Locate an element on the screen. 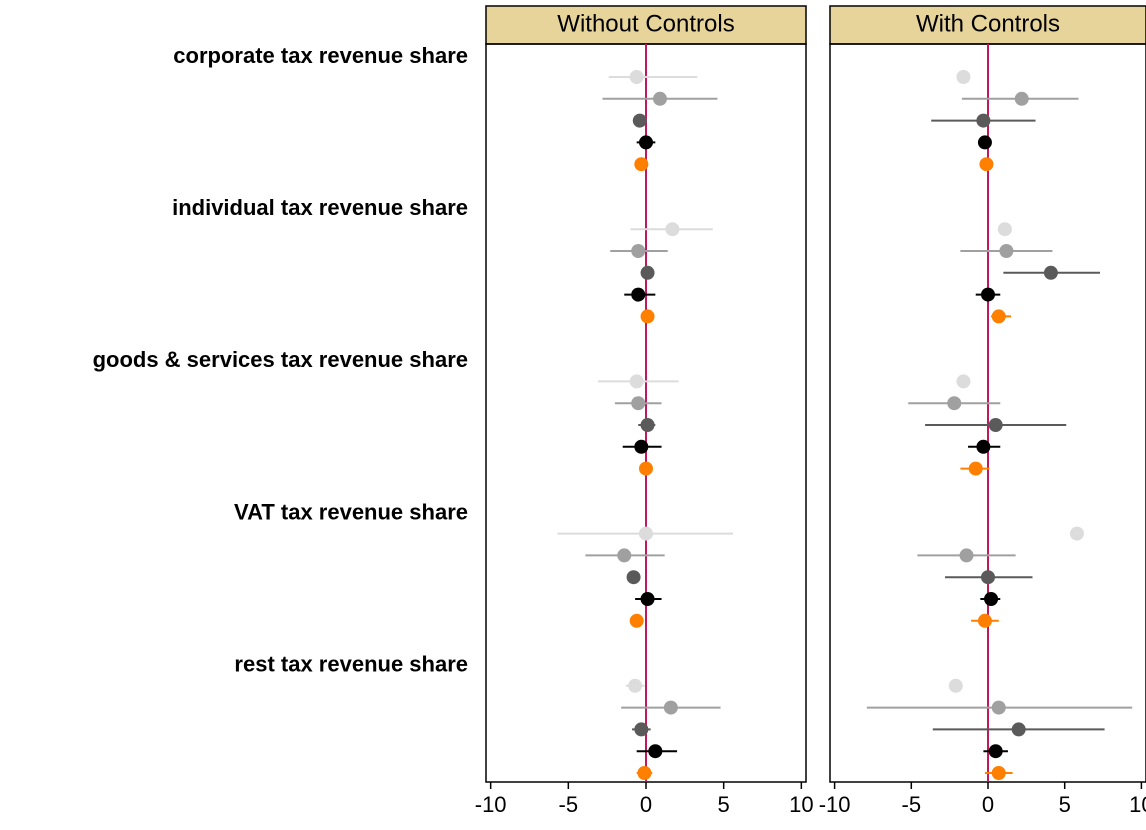 The width and height of the screenshot is (1146, 830). panel-title: With Controls is located at coordinates (988, 23).